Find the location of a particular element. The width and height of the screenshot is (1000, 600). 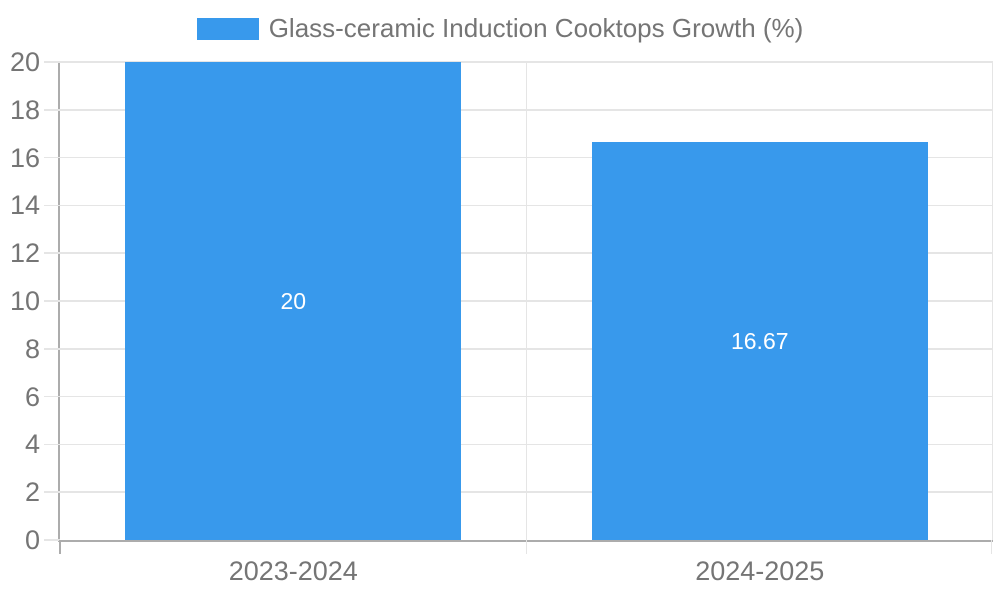

bar-value-label: 16.67 is located at coordinates (759, 340).